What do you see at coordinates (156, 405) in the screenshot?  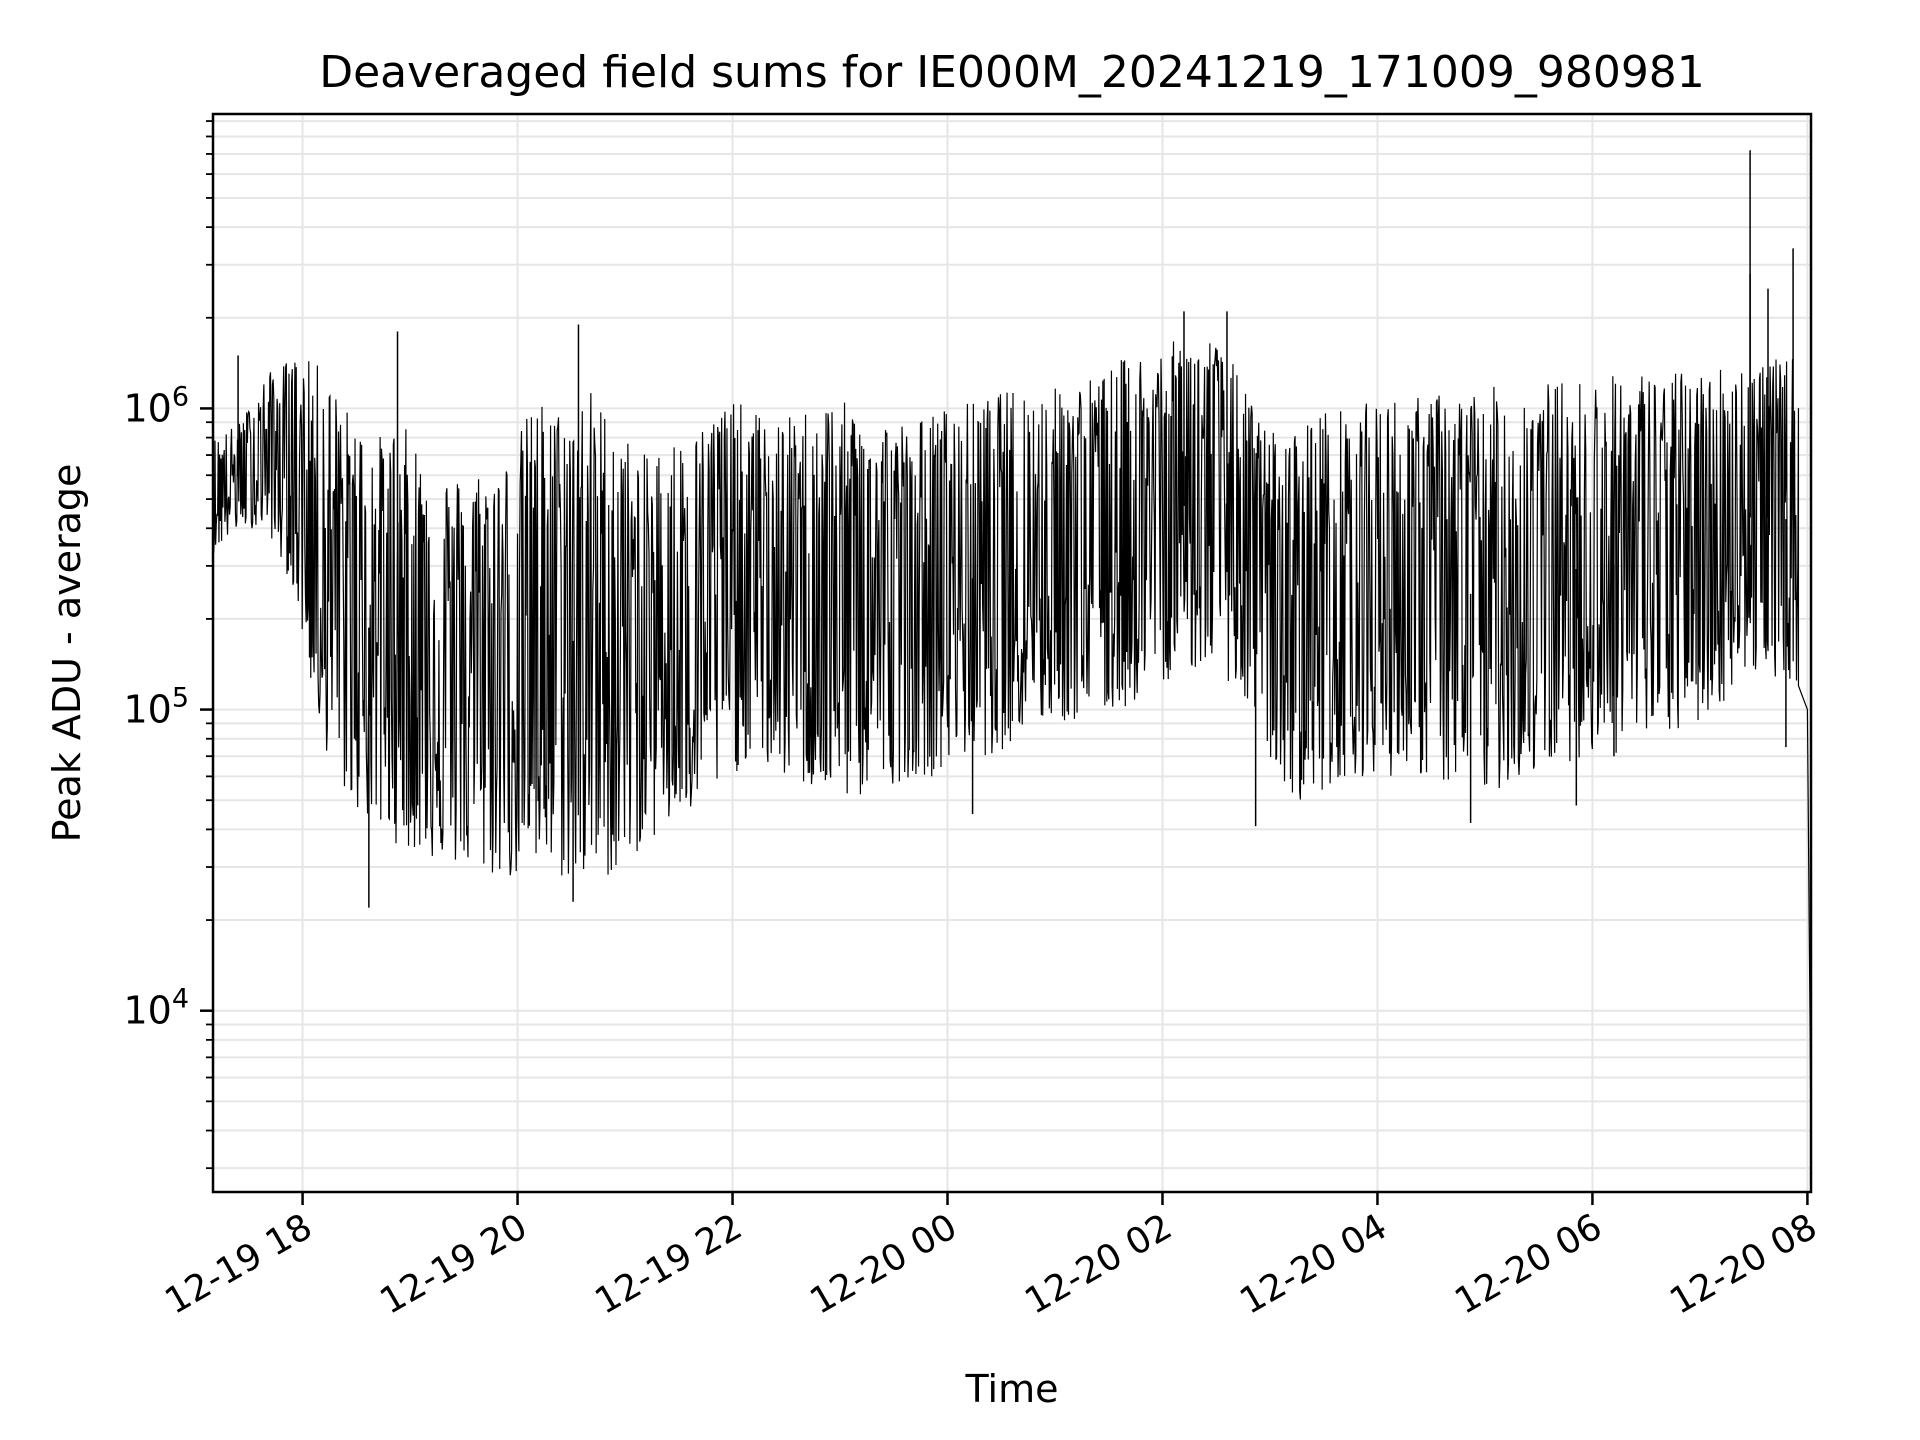 I see `y-tick-label: 106` at bounding box center [156, 405].